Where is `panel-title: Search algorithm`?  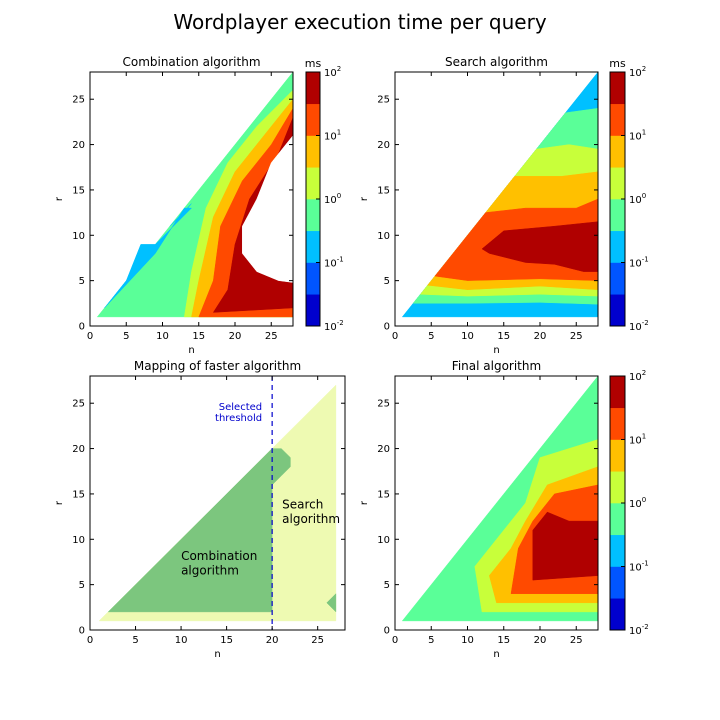 panel-title: Search algorithm is located at coordinates (496, 62).